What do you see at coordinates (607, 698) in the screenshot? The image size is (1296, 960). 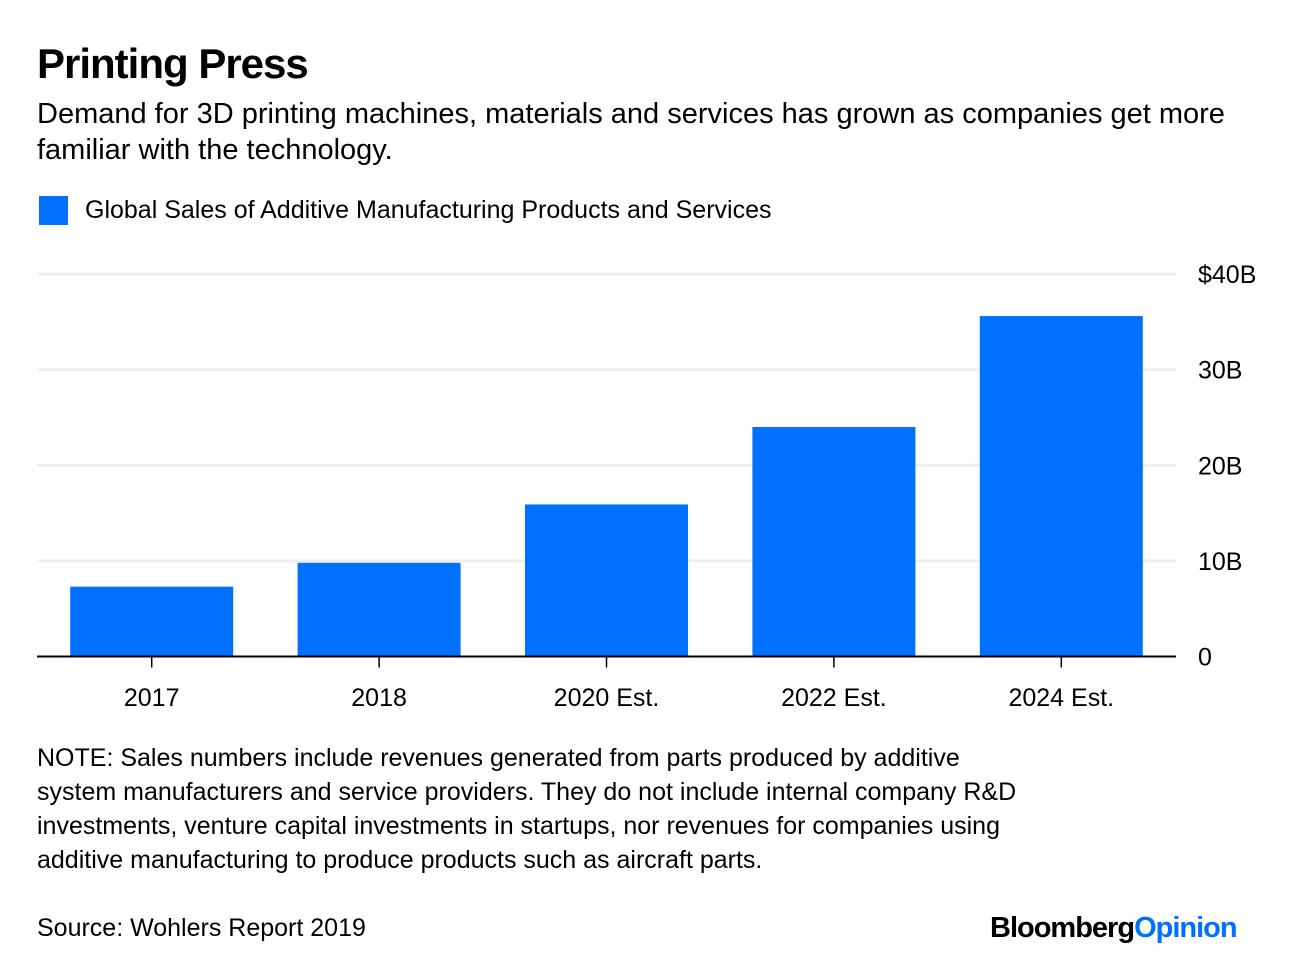 I see `x-tick-label: 2020 Est.` at bounding box center [607, 698].